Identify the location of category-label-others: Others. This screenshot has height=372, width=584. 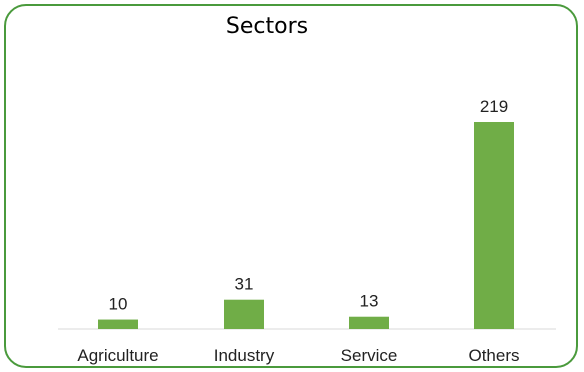
(493, 355).